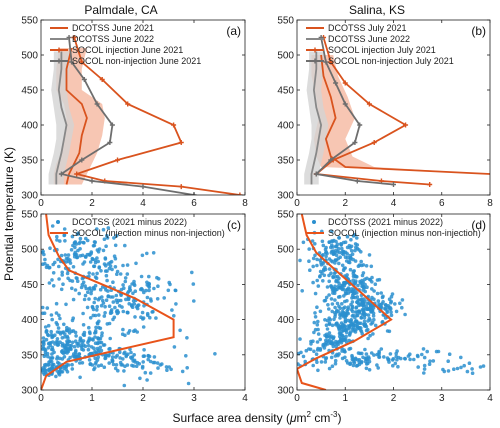  Describe the element at coordinates (233, 31) in the screenshot. I see `panel-label-a: (a)` at that location.